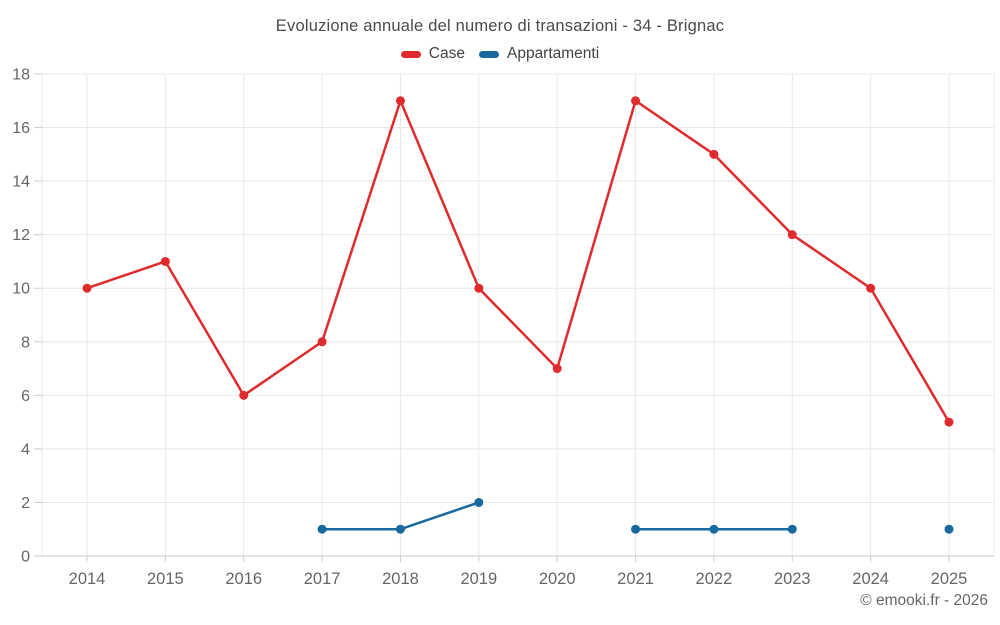  Describe the element at coordinates (557, 579) in the screenshot. I see `x-axis-label: 2020` at that location.